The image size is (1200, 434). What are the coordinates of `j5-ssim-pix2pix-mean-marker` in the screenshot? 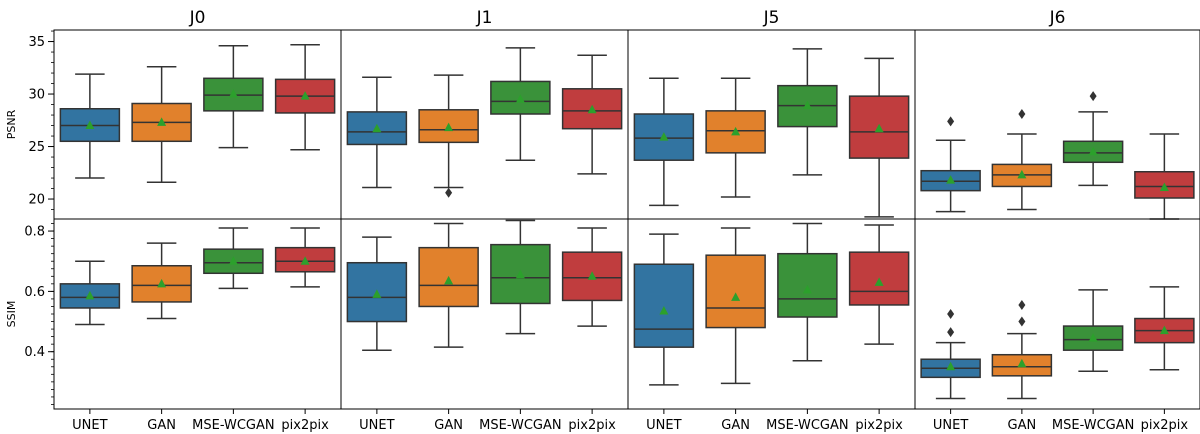 It's located at (879, 281).